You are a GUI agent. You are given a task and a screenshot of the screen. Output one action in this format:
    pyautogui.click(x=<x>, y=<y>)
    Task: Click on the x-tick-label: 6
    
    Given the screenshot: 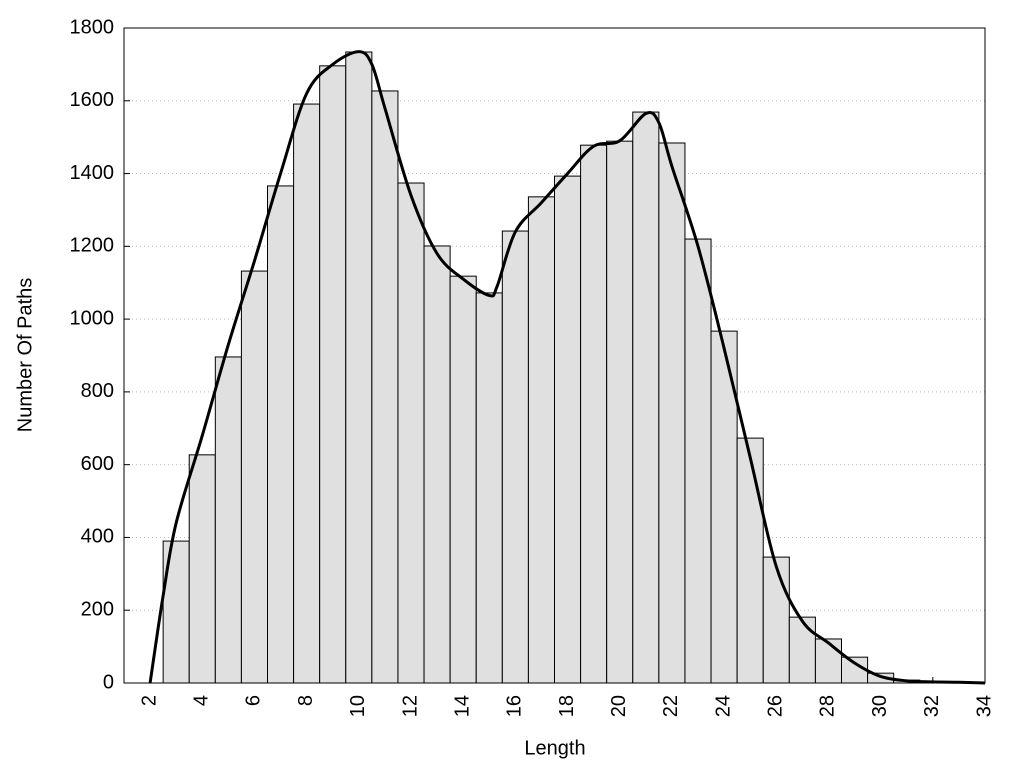 What is the action you would take?
    pyautogui.click(x=254, y=700)
    